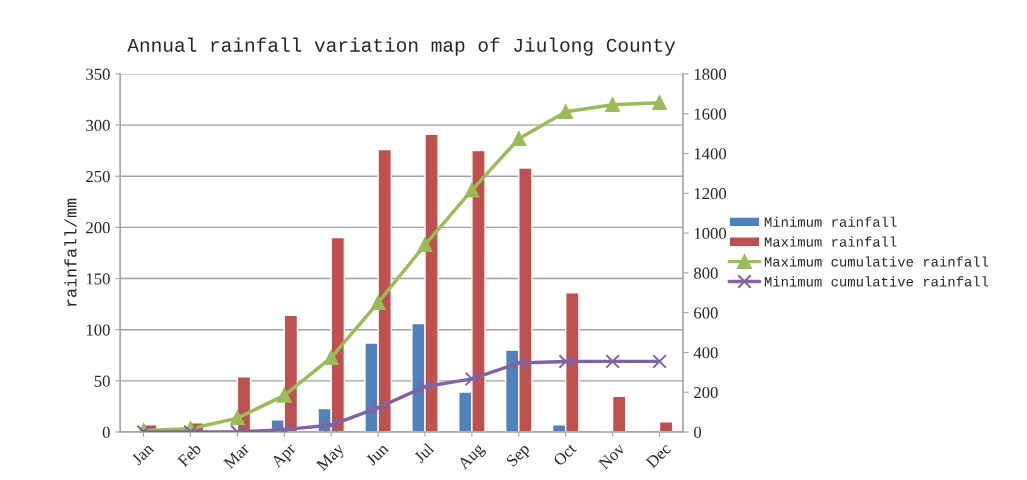 This screenshot has height=480, width=1027. Describe the element at coordinates (401, 46) in the screenshot. I see `chart-title: Annual rainfall variation map of Jiulong County` at that location.